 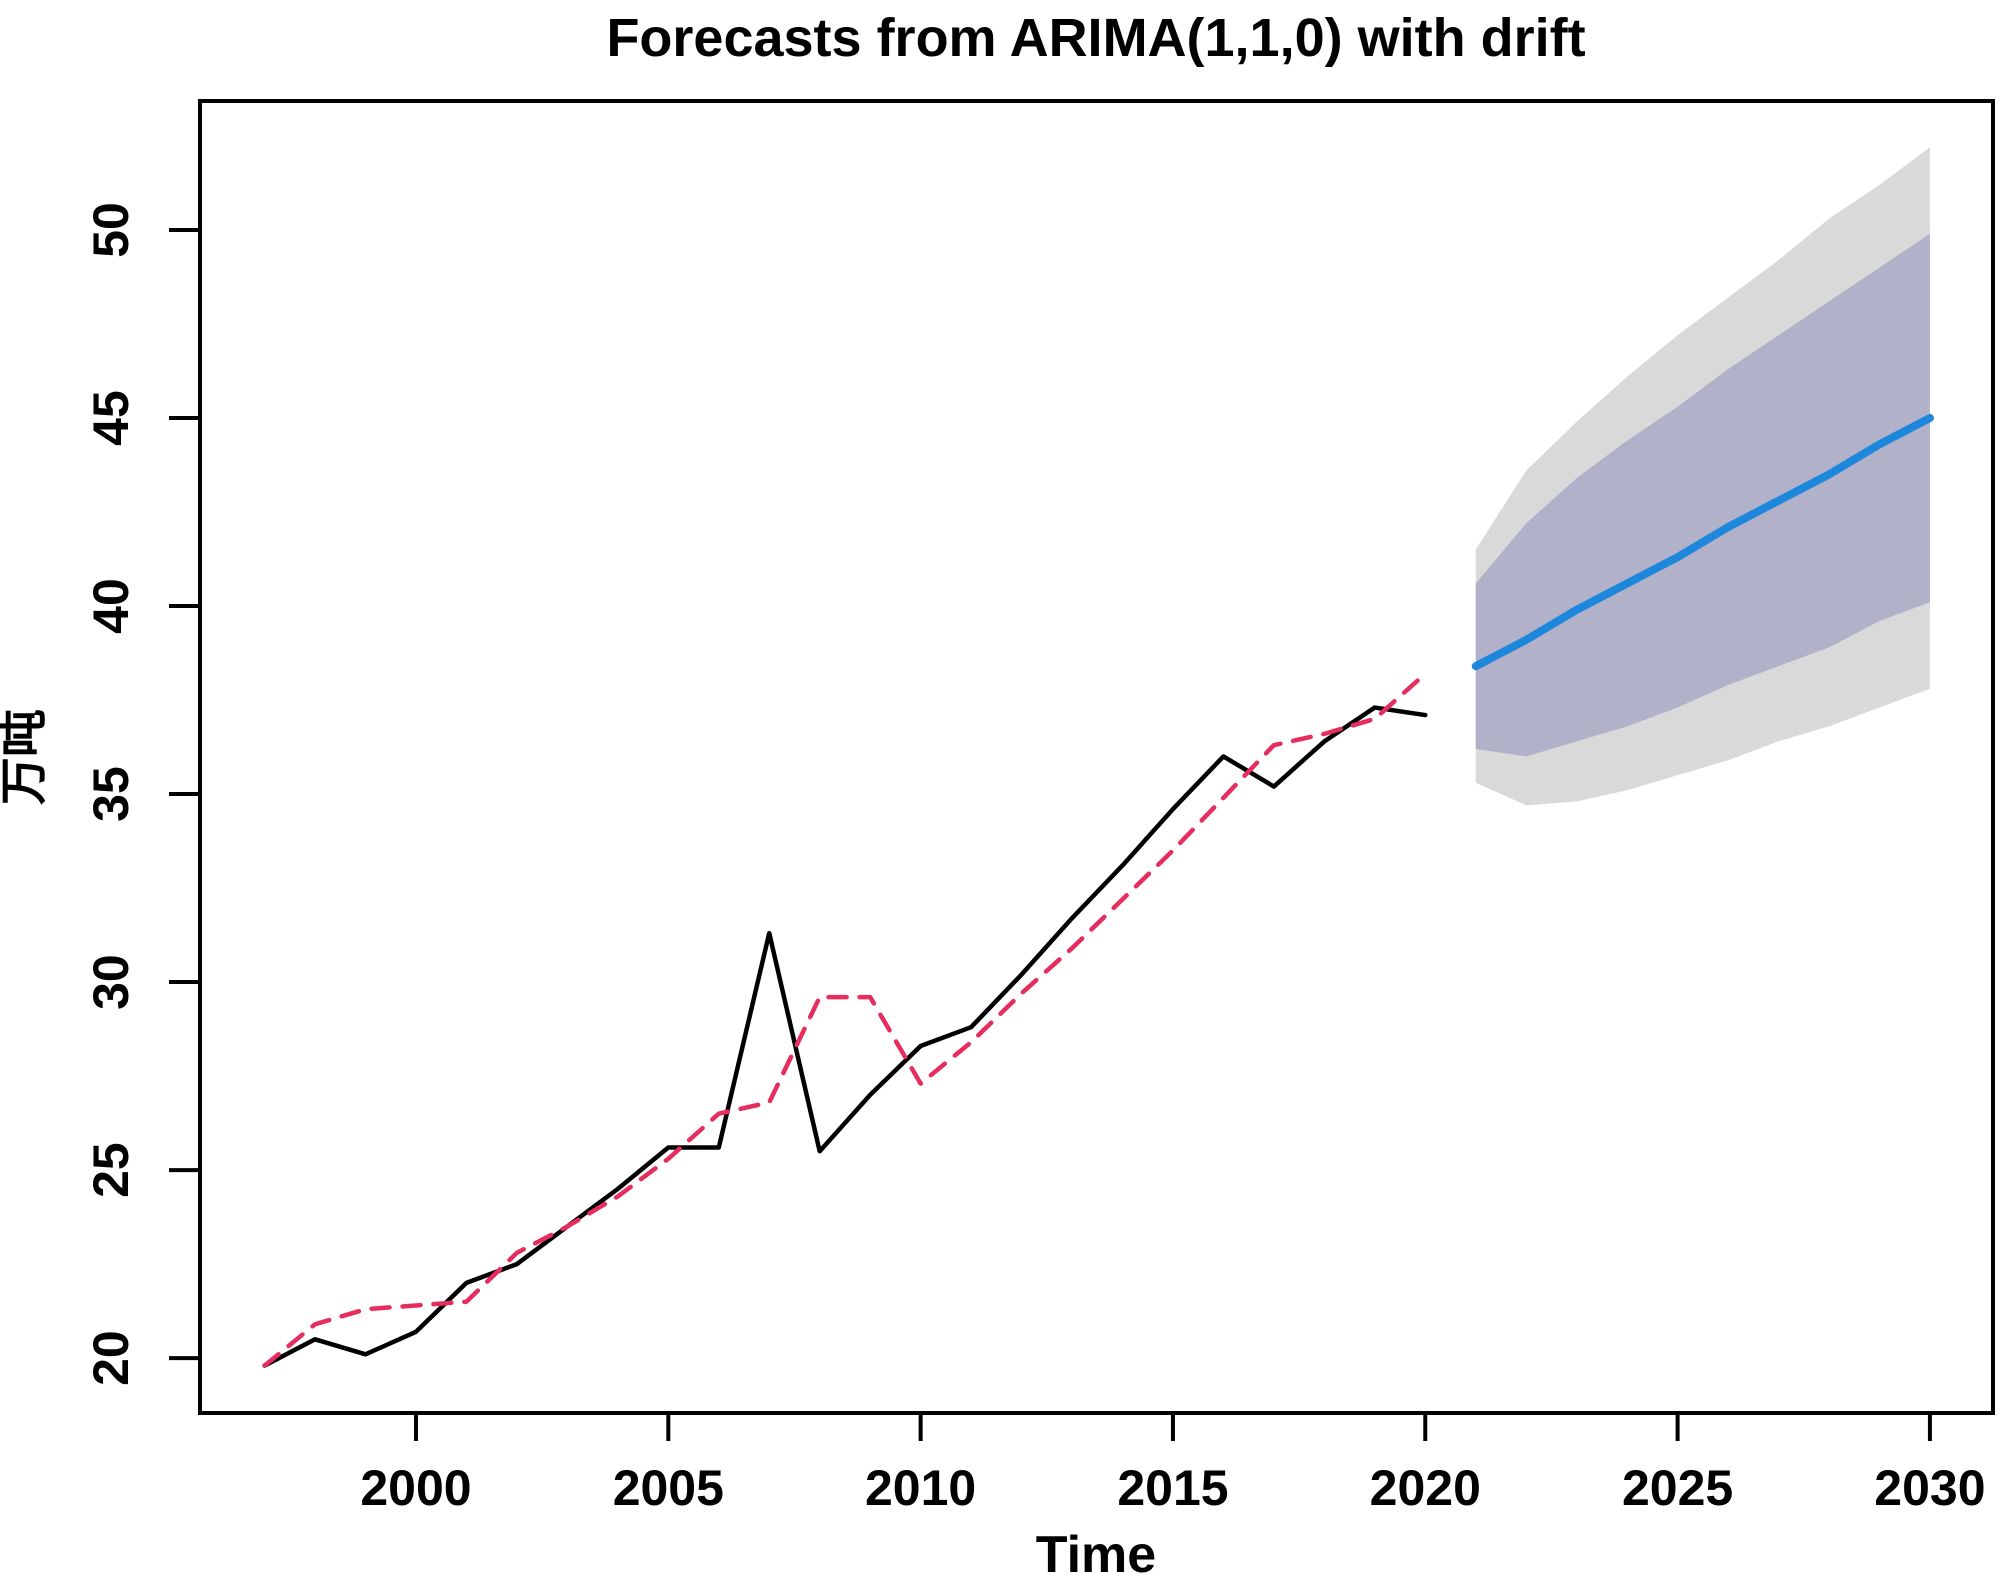 I want to click on forecast-mean-line, so click(x=1702, y=542).